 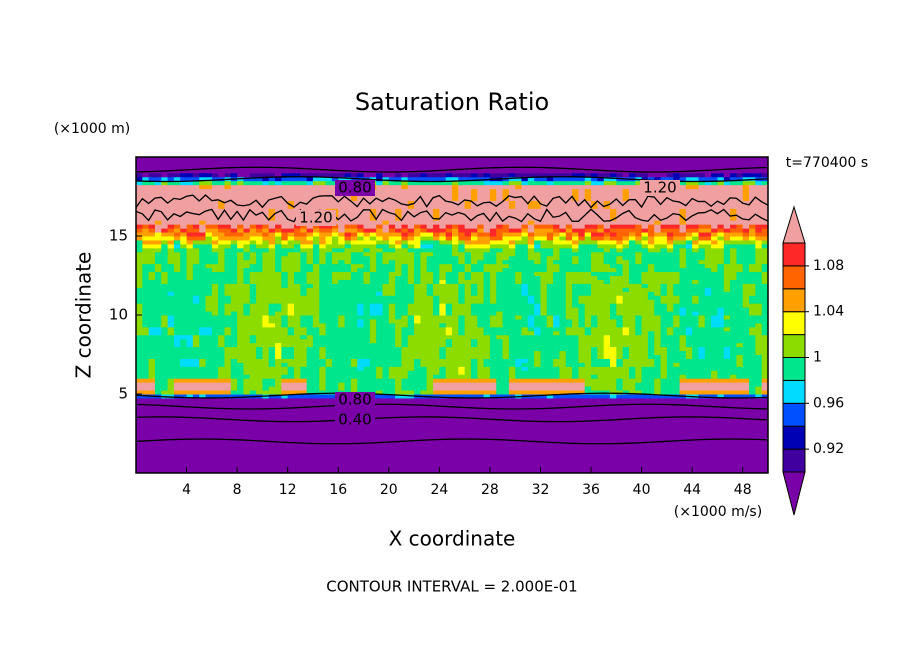 What do you see at coordinates (794, 300) in the screenshot?
I see `colorbar-box` at bounding box center [794, 300].